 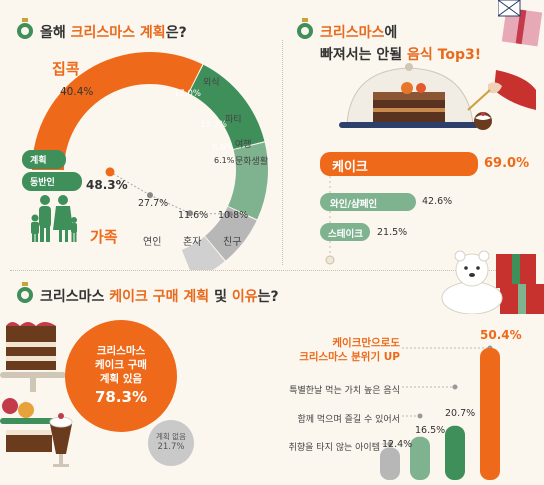 What do you see at coordinates (232, 242) in the screenshot?
I see `companion-label-3: 친구` at bounding box center [232, 242].